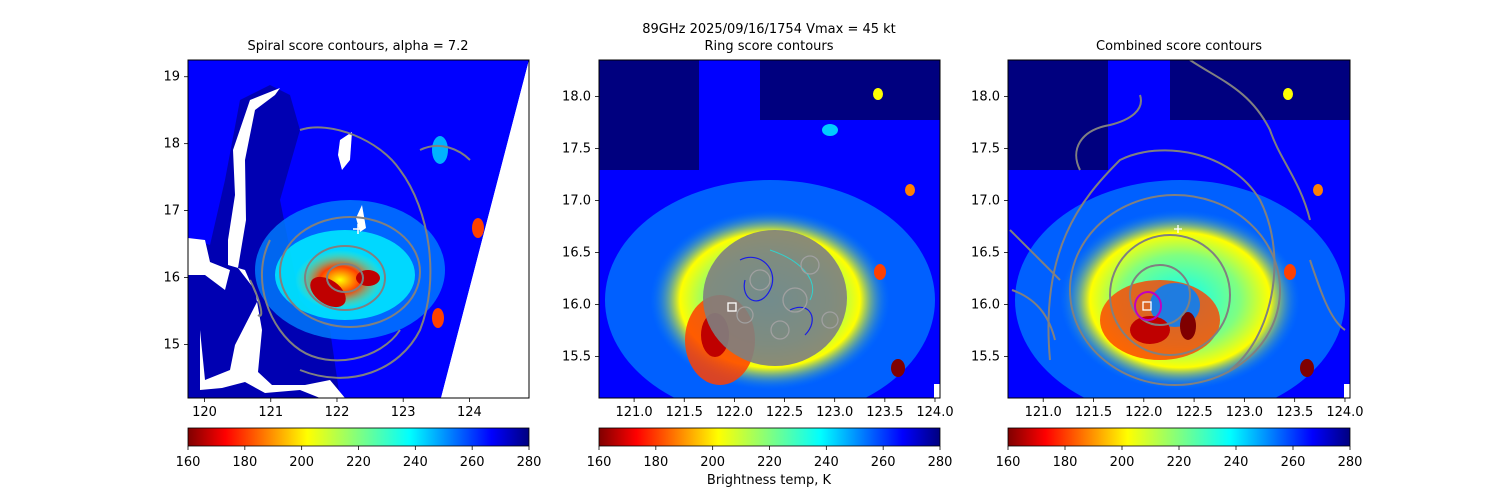  What do you see at coordinates (732, 307) in the screenshot?
I see `panel-2-marker-square` at bounding box center [732, 307].